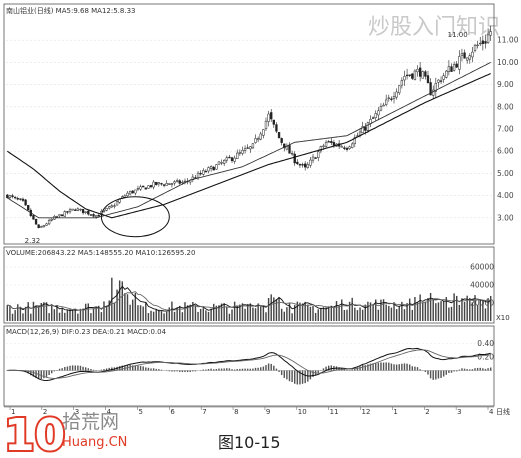  What do you see at coordinates (34, 434) in the screenshot?
I see `brand-logo-digits: 10` at bounding box center [34, 434].